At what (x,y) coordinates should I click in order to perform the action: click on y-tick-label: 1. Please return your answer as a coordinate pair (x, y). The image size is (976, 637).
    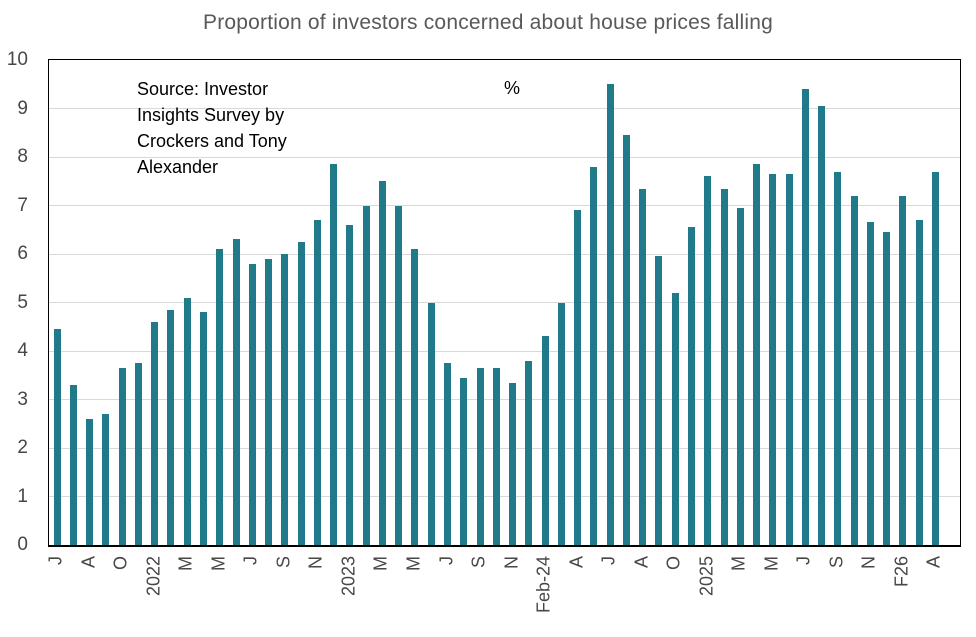
    Looking at the image, I should click on (22, 496).